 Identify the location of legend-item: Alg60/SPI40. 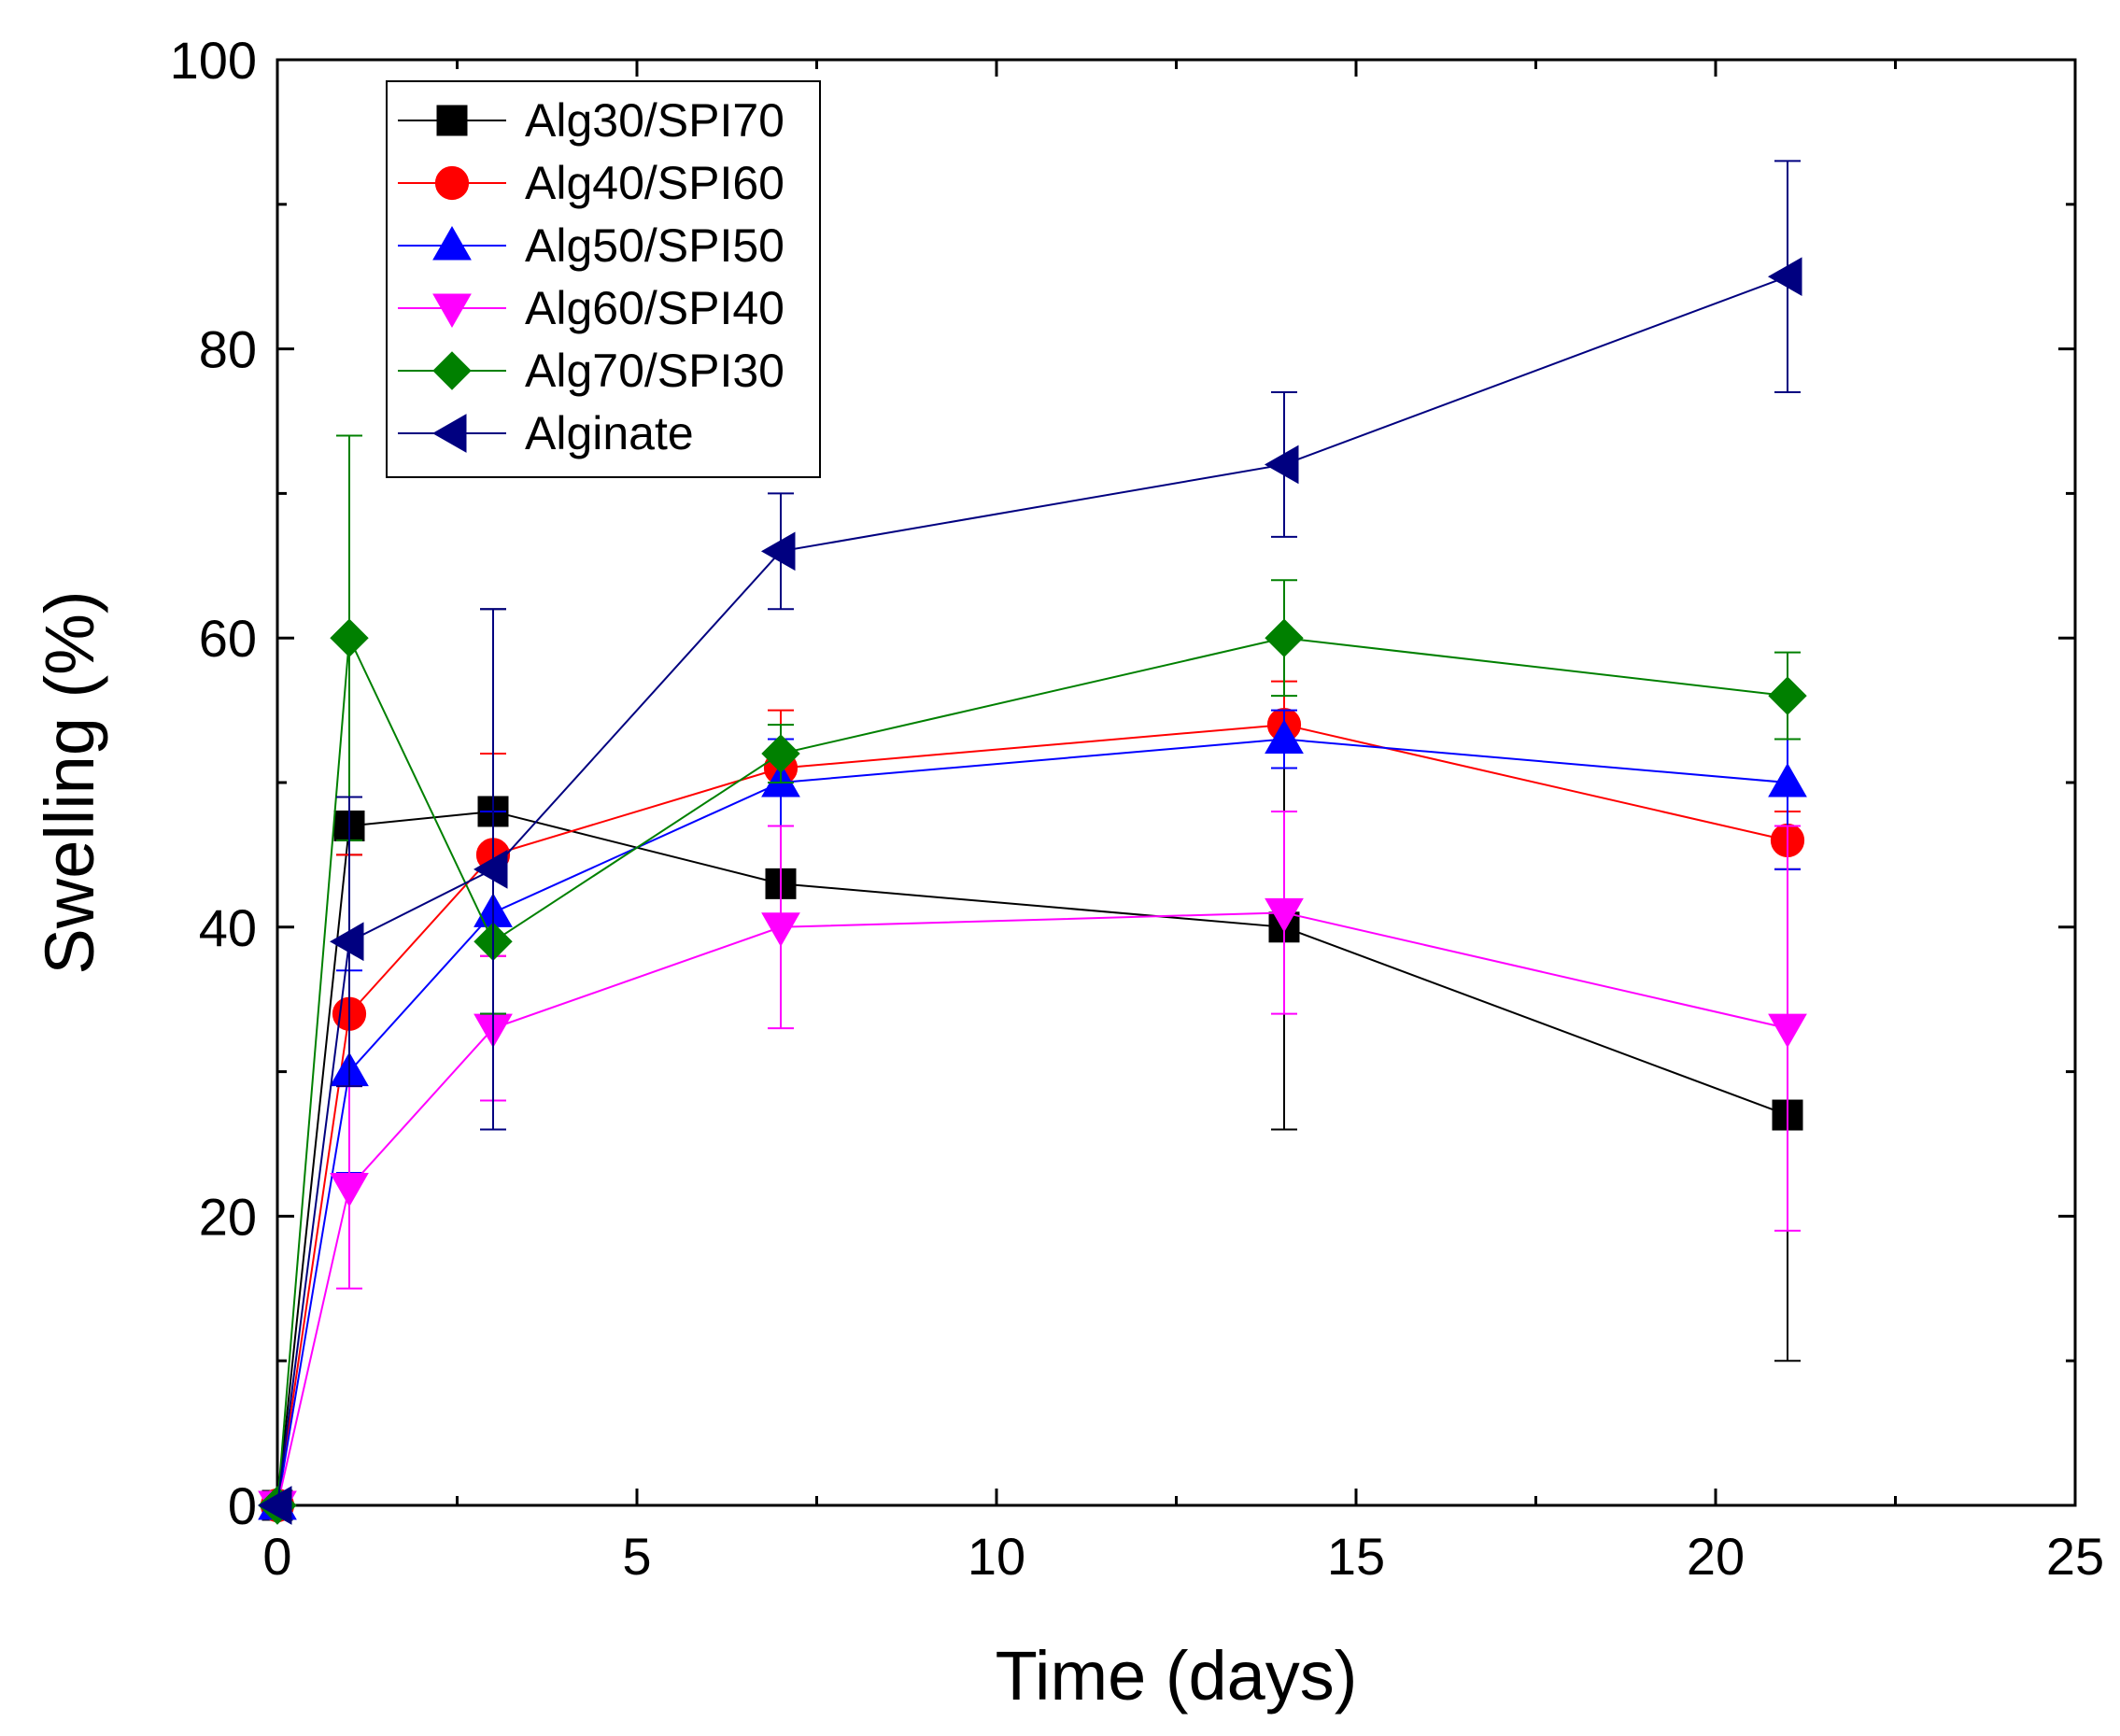
(591, 308).